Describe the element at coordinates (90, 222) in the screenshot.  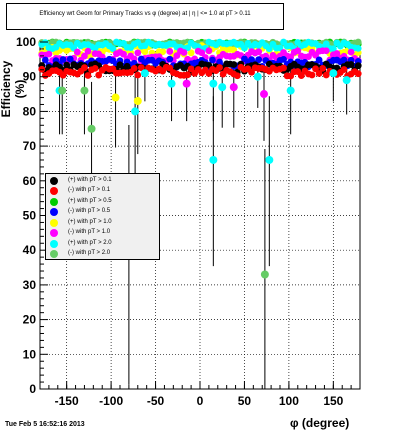
I see `legend-label: (+) with pT > 1.0` at that location.